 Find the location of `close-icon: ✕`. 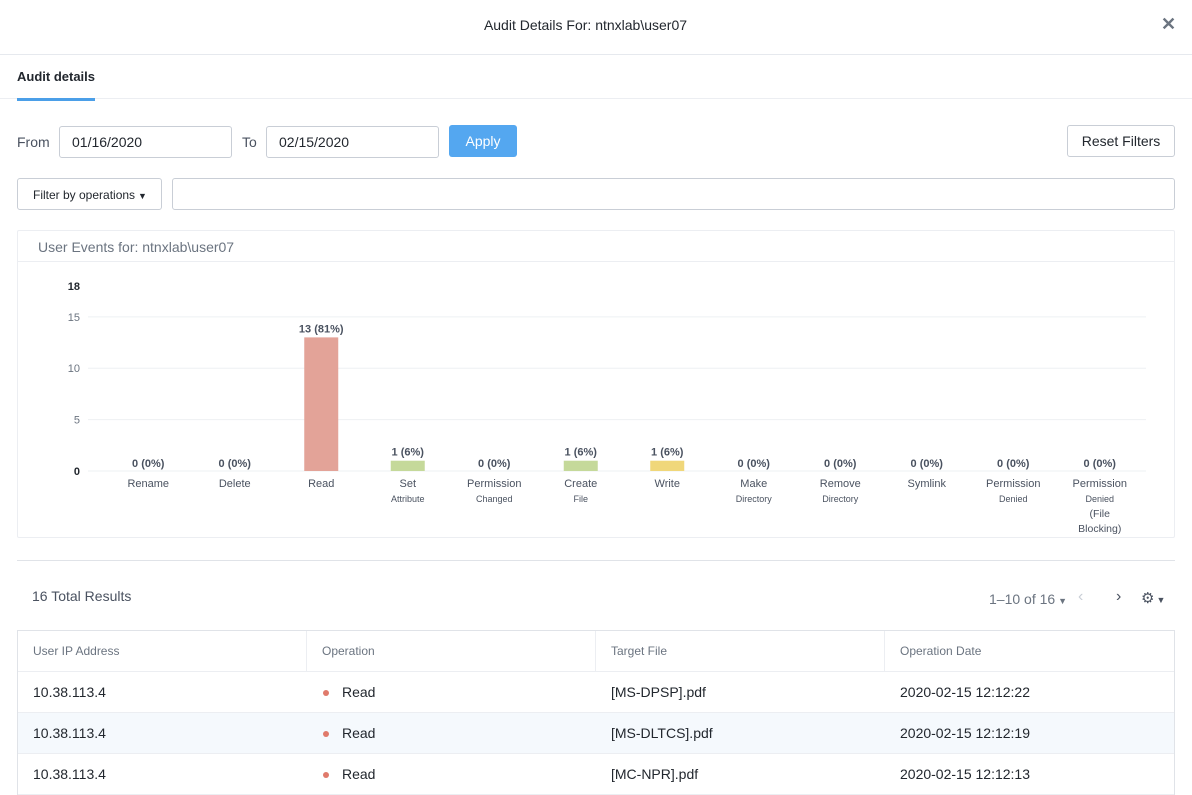

close-icon: ✕ is located at coordinates (1169, 24).